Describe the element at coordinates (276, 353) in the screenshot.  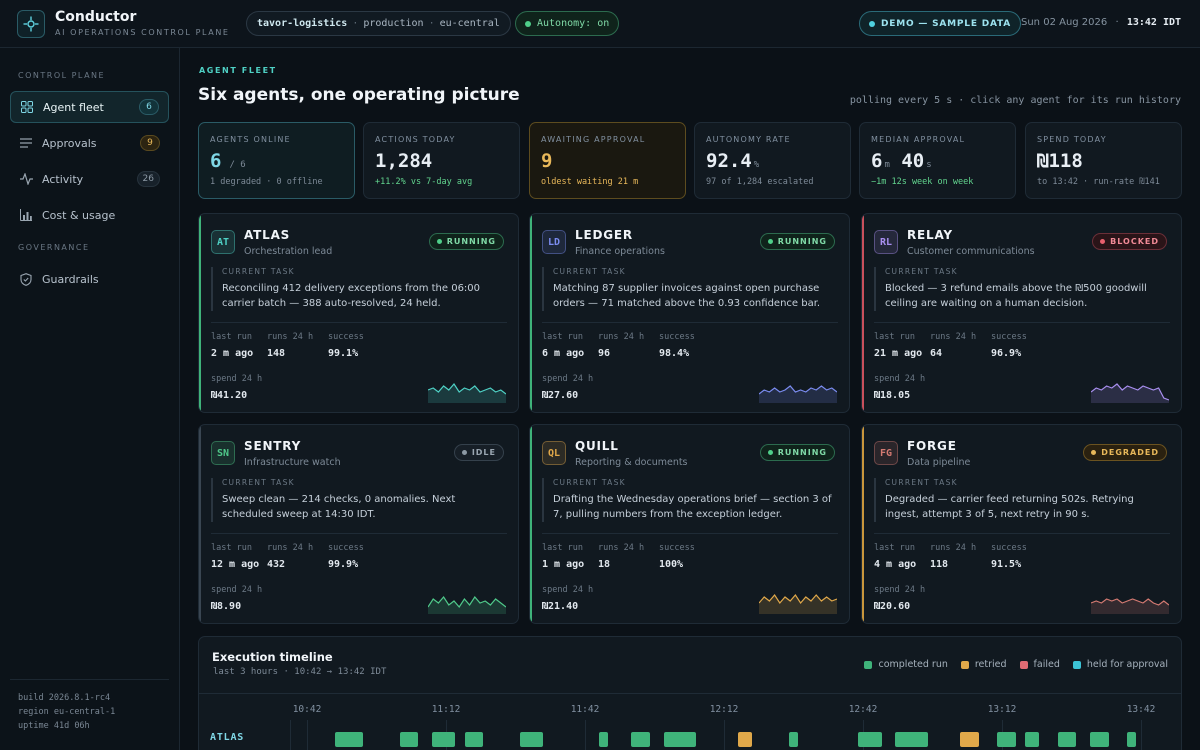
I see `stat-value: 148` at that location.